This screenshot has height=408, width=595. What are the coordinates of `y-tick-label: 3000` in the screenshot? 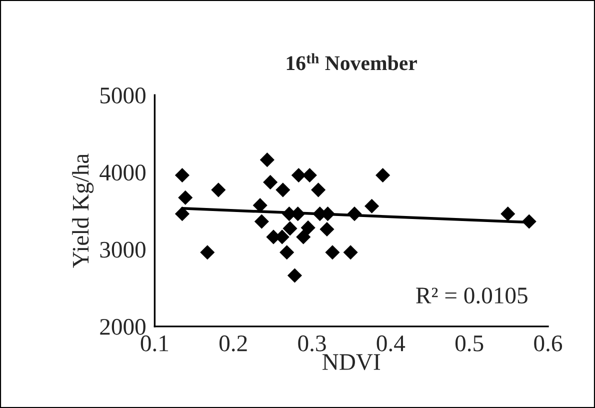 It's located at (123, 250).